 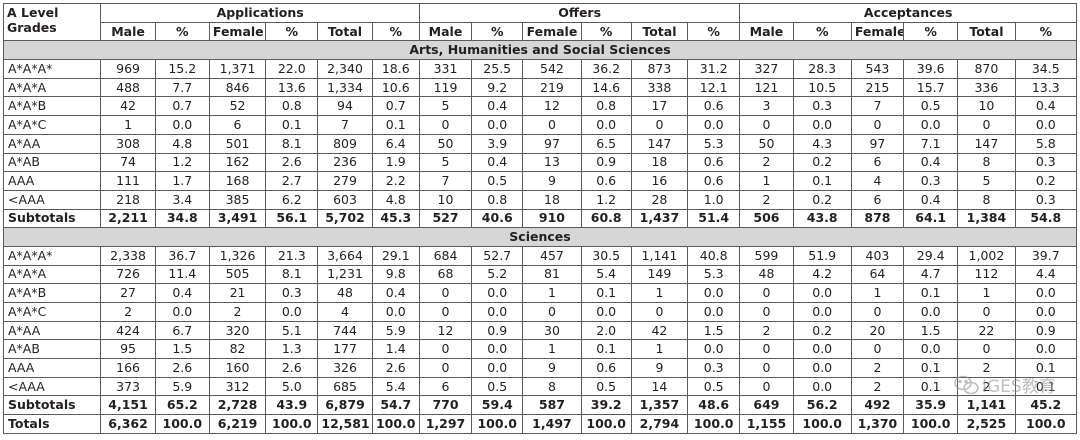 I want to click on table-cell: 0.8, so click(x=497, y=199).